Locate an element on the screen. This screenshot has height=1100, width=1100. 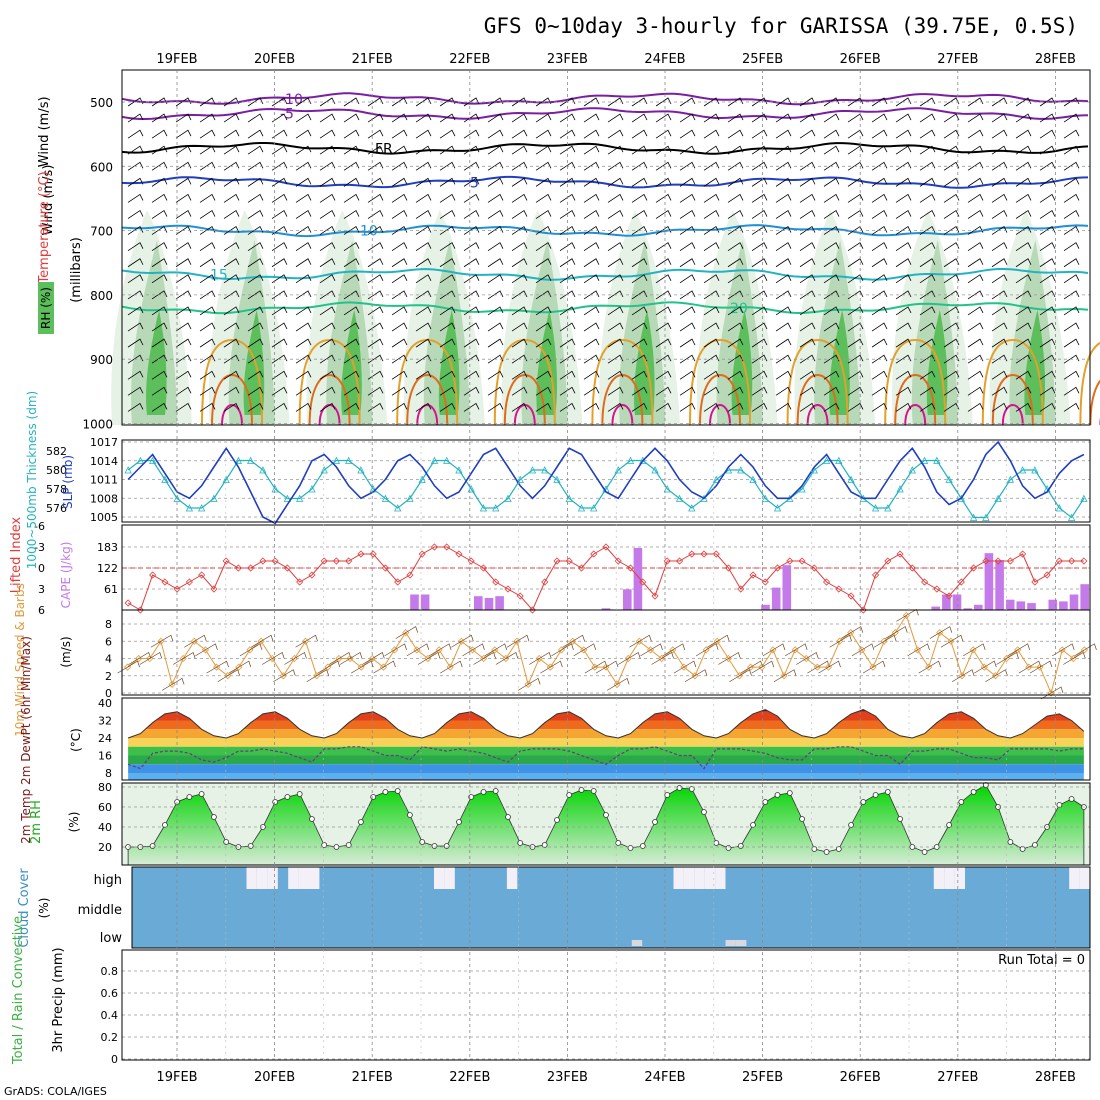
rh-tick-label: 60 is located at coordinates (105, 807).